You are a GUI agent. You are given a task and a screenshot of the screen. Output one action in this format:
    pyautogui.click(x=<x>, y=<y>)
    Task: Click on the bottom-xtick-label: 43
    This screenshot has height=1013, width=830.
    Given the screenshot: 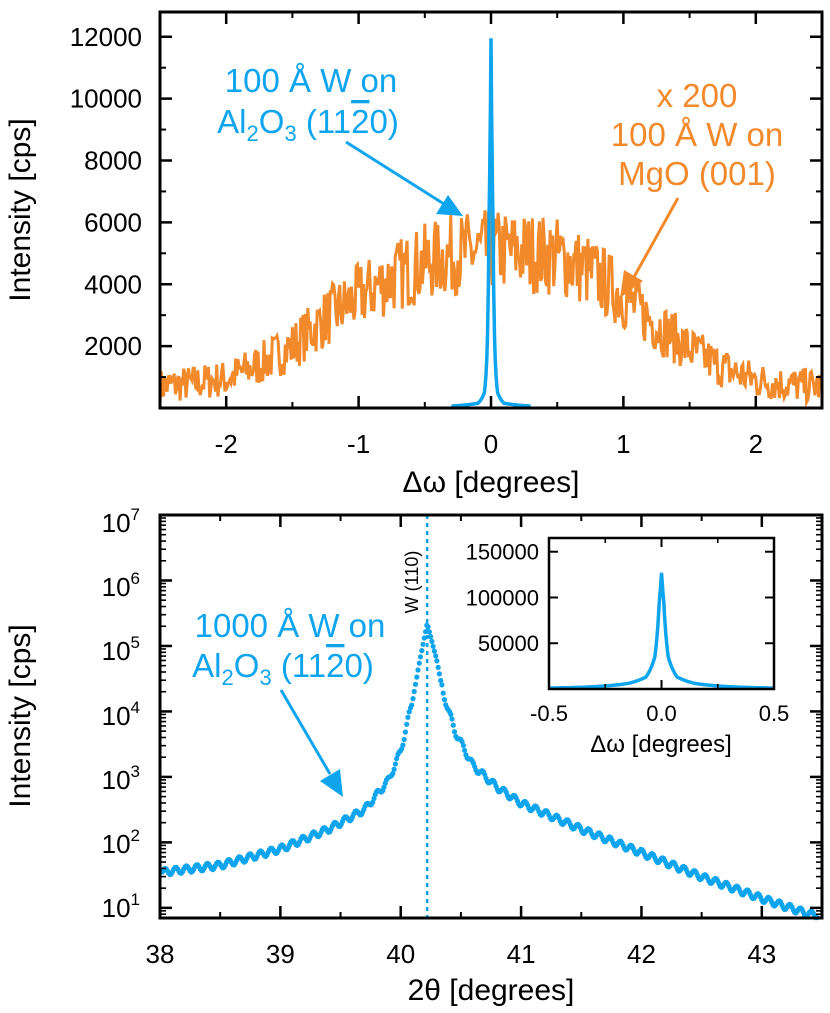 What is the action you would take?
    pyautogui.click(x=761, y=954)
    